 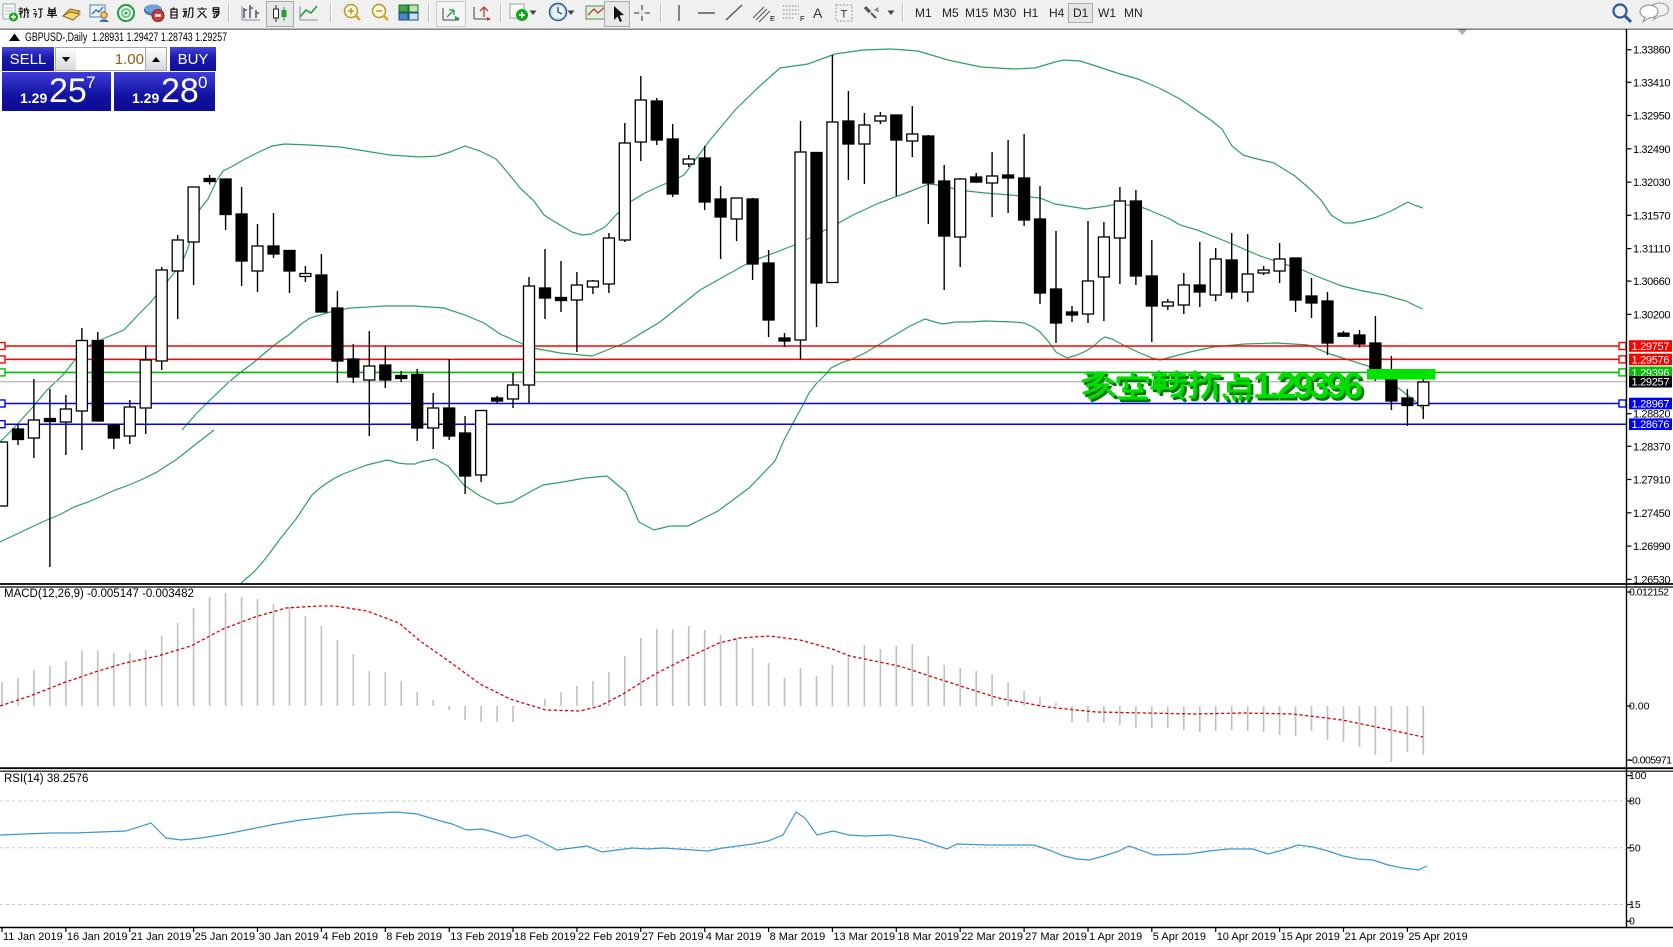 What do you see at coordinates (33, 937) in the screenshot?
I see `svg-text: 11 Jan 2019` at bounding box center [33, 937].